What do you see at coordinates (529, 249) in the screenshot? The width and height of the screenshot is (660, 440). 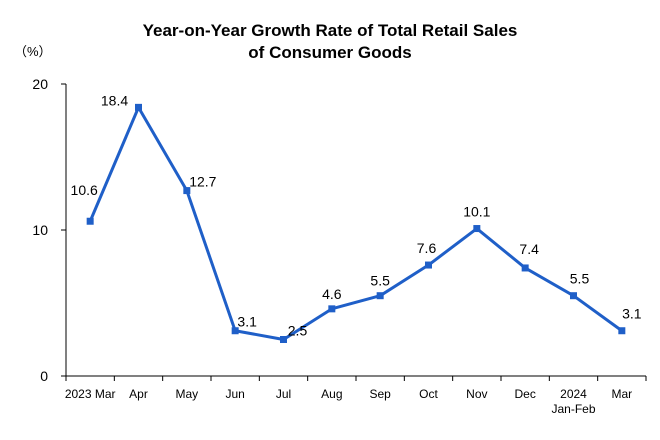 I see `data-label: 7.4` at bounding box center [529, 249].